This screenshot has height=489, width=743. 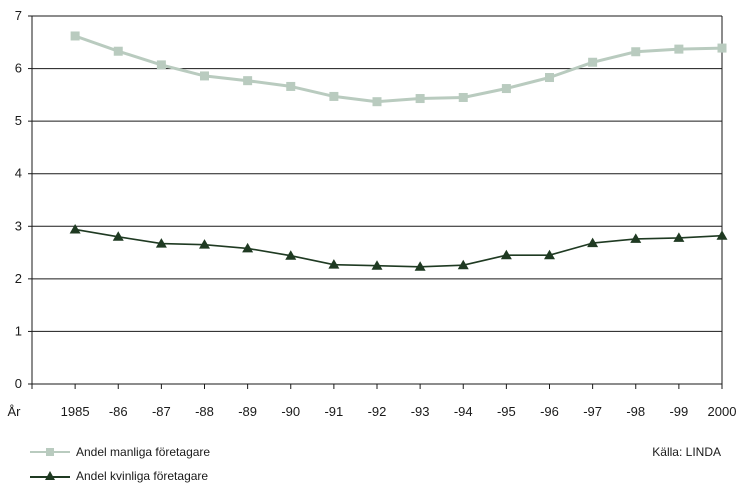 I want to click on x-tick-label-1: -86, so click(x=118, y=411).